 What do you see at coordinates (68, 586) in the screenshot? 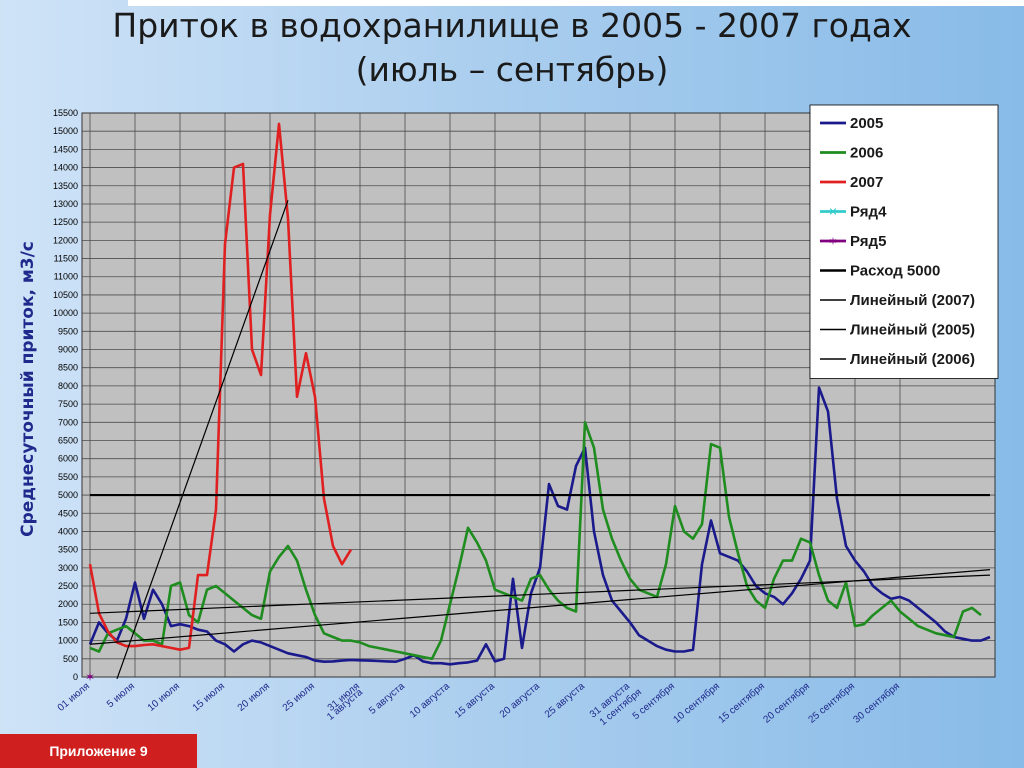
I see `y-tick-label: 2500` at bounding box center [68, 586].